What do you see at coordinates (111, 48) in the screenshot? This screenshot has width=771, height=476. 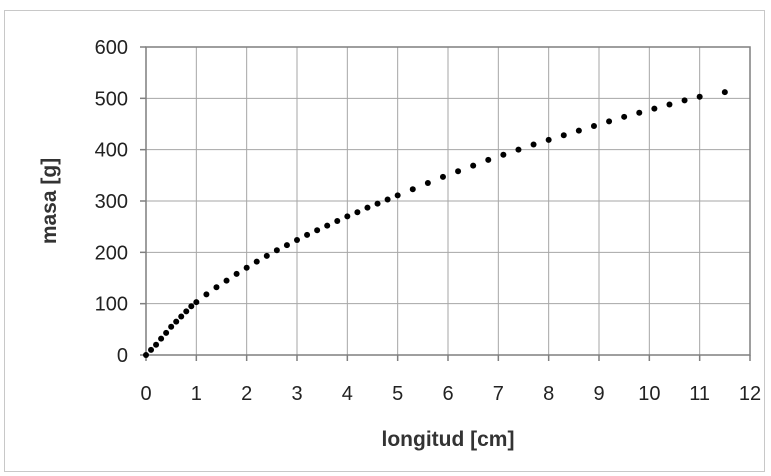 I see `y-tick-label: 600` at bounding box center [111, 48].